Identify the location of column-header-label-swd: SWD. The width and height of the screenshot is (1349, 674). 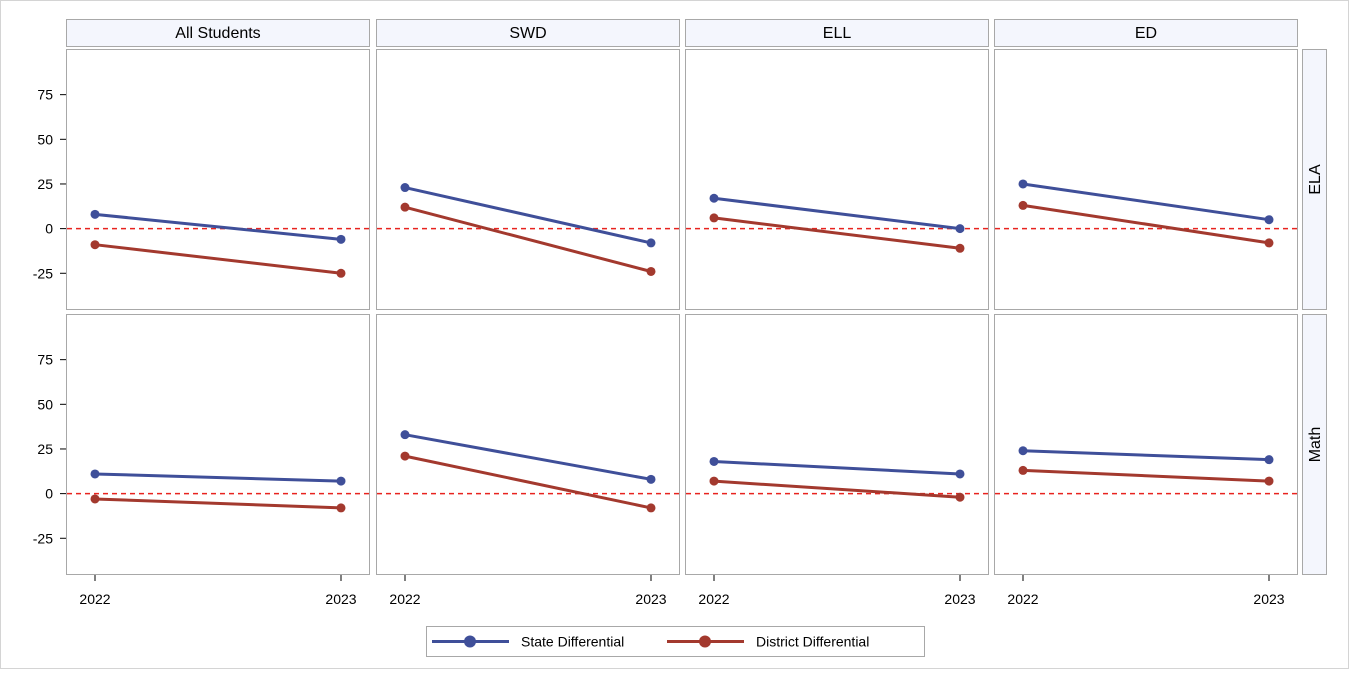
(527, 33).